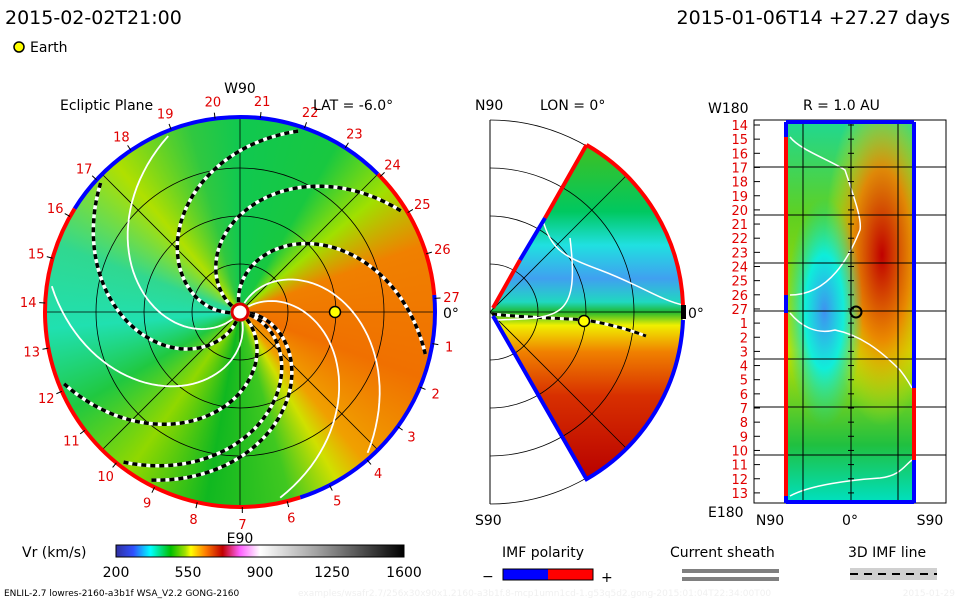  I want to click on carrington-row-label: 16, so click(739, 154).